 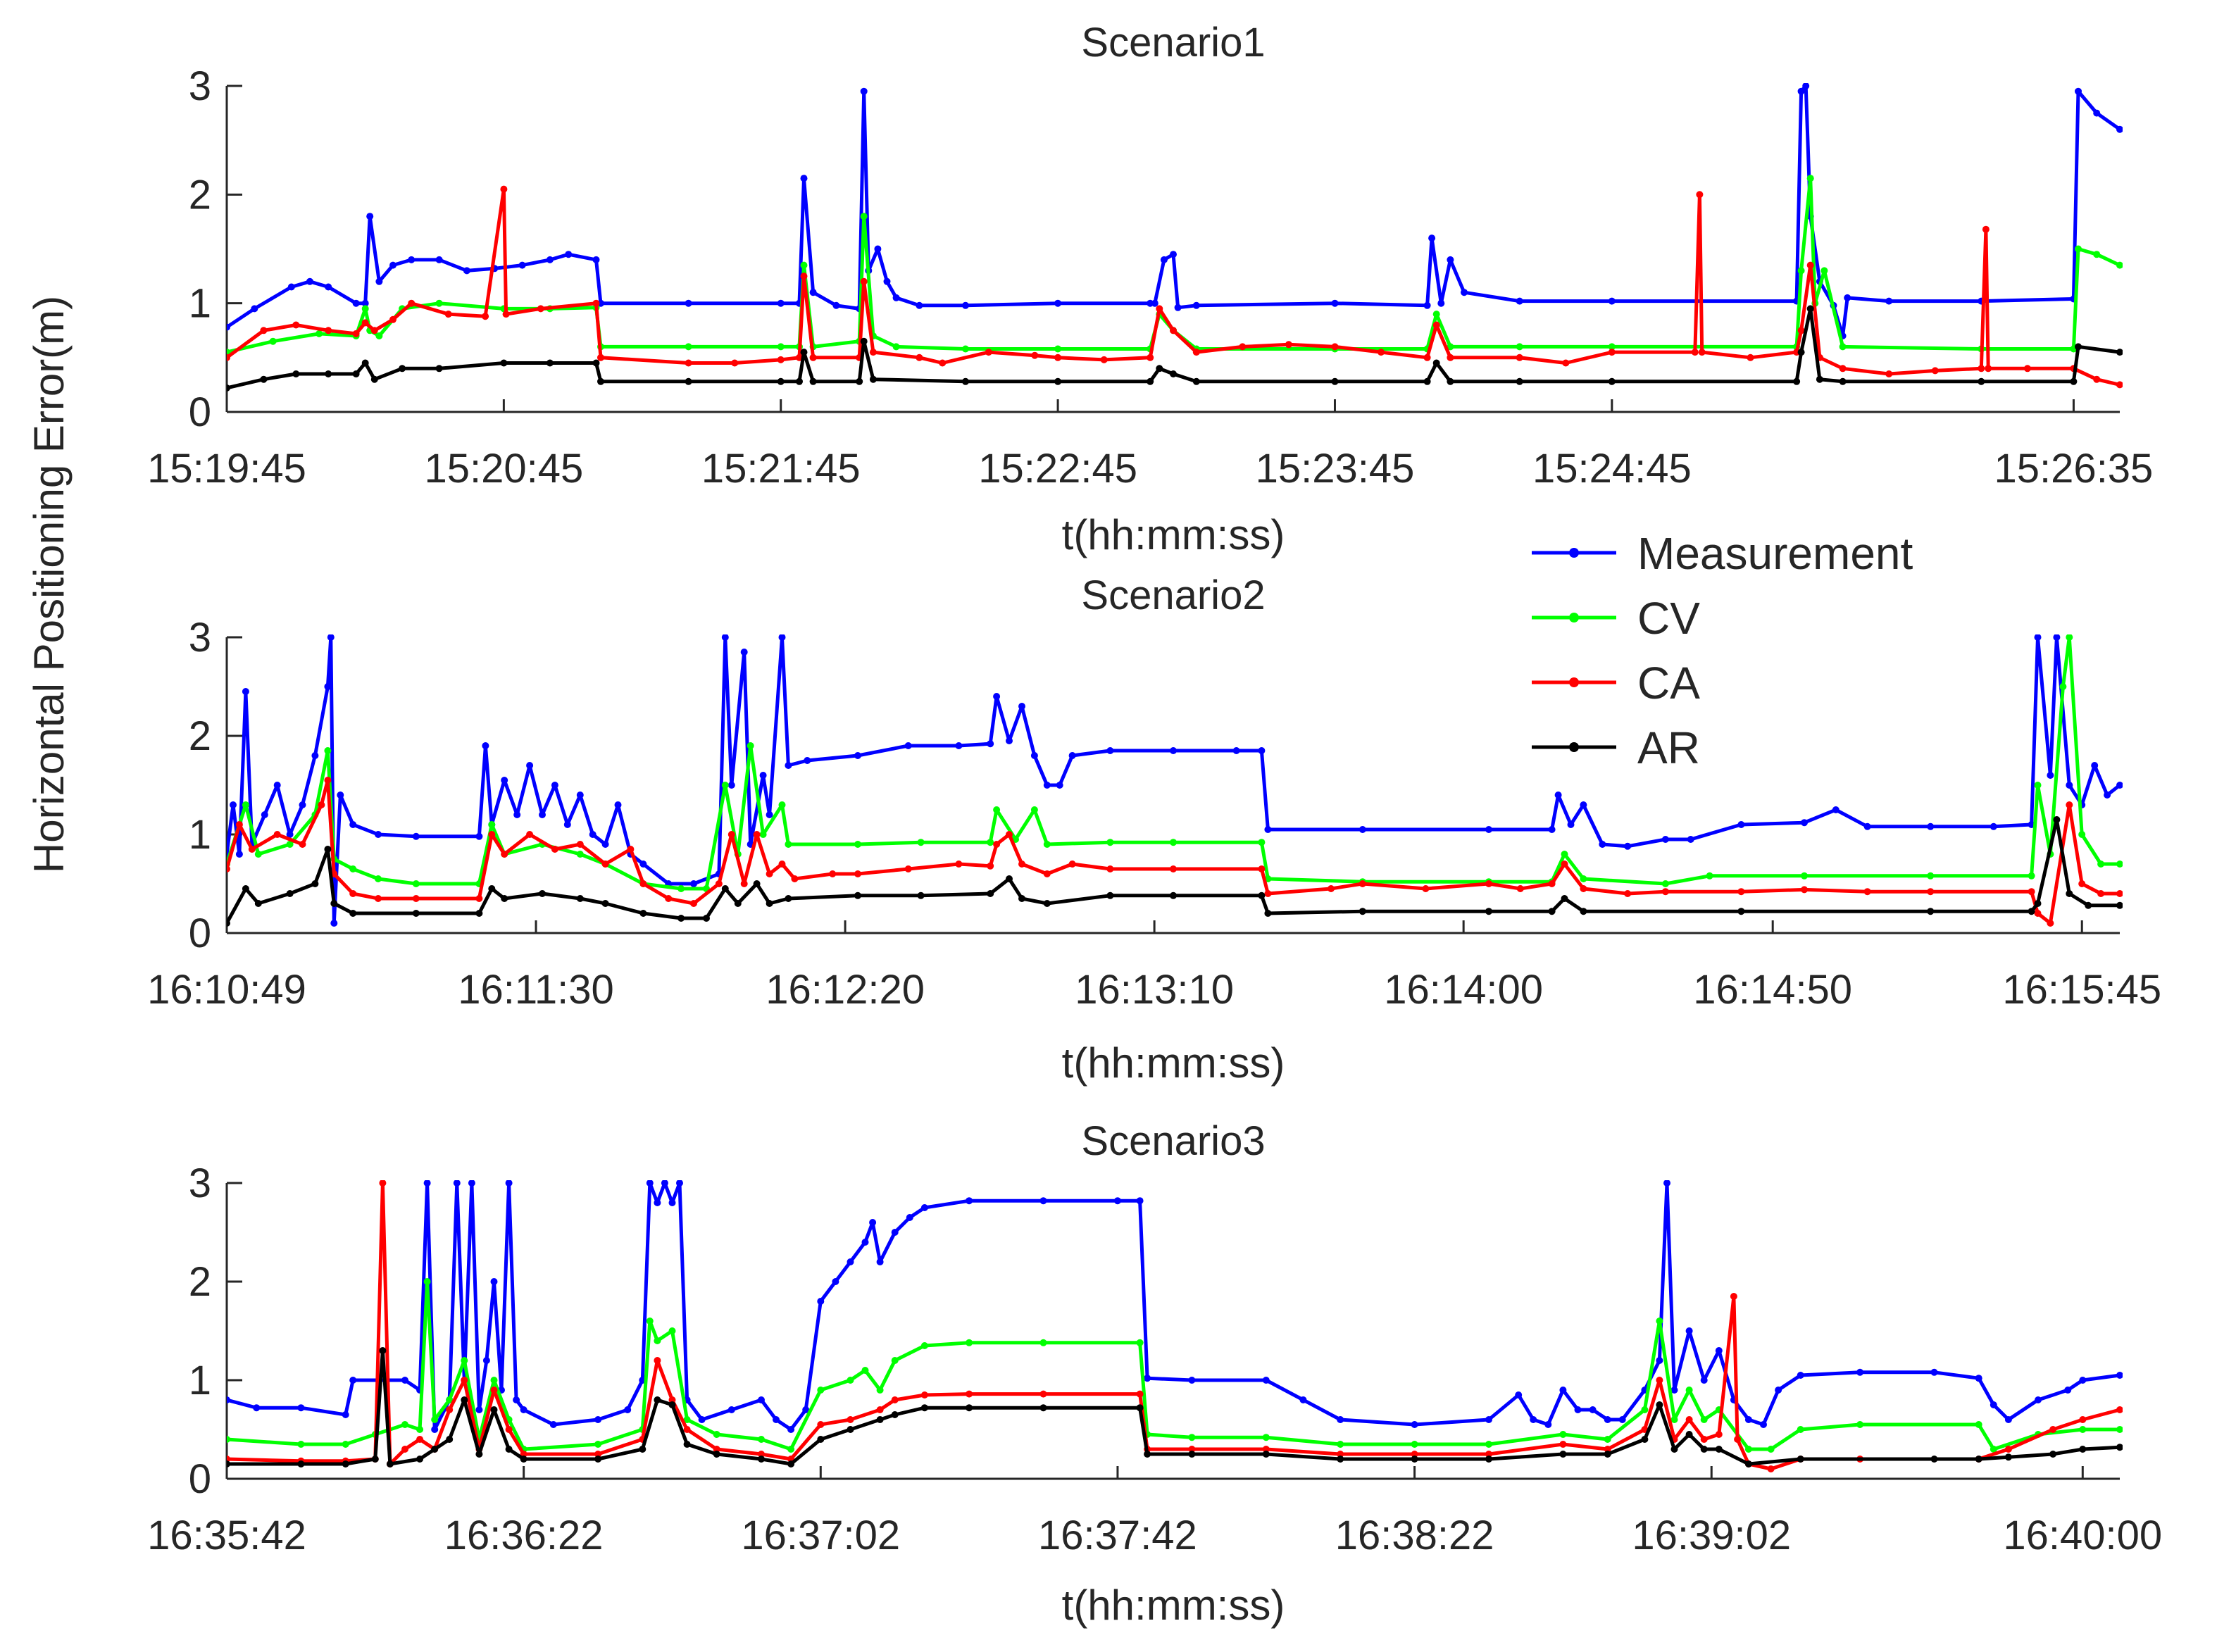 I want to click on x-tick-label: 16:38:22, so click(x=1414, y=1536).